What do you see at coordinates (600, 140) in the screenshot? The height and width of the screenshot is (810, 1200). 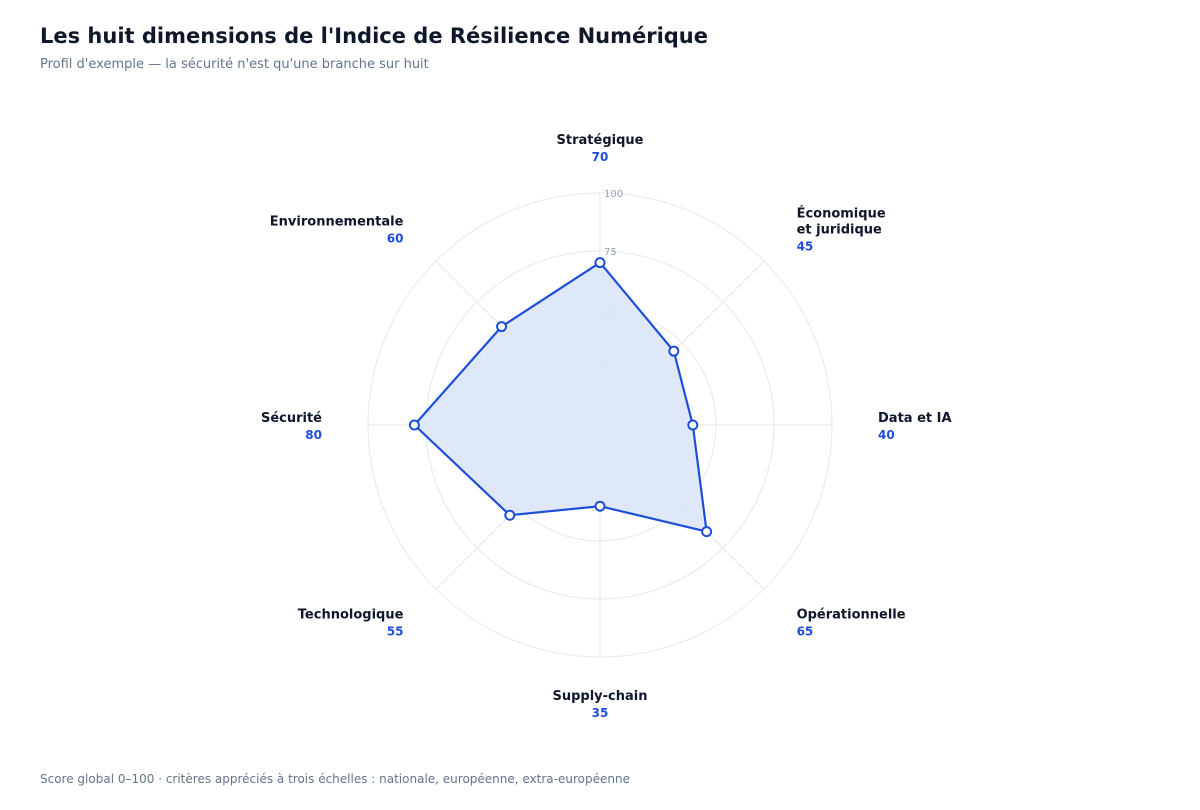 I see `axis-label: Stratégique` at bounding box center [600, 140].